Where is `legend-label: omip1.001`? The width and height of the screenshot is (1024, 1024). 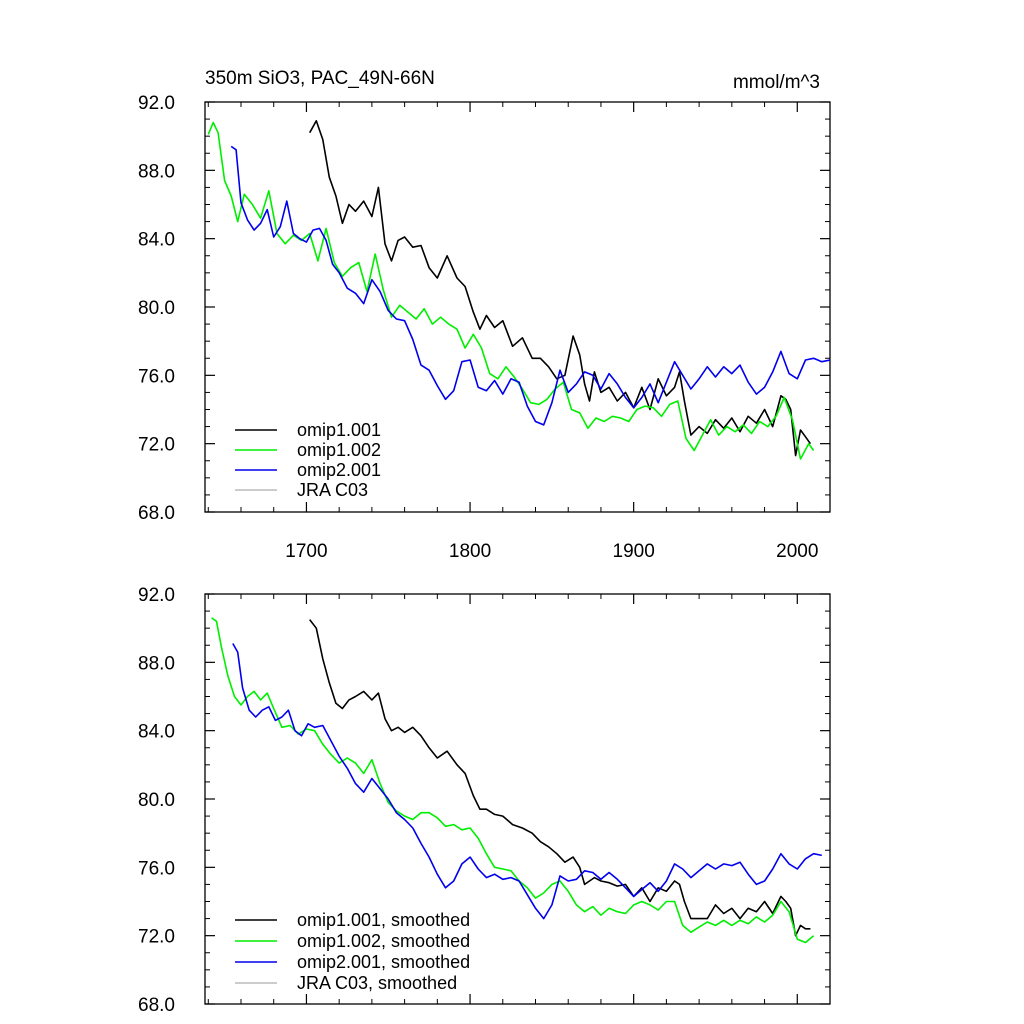
legend-label: omip1.001 is located at coordinates (339, 430).